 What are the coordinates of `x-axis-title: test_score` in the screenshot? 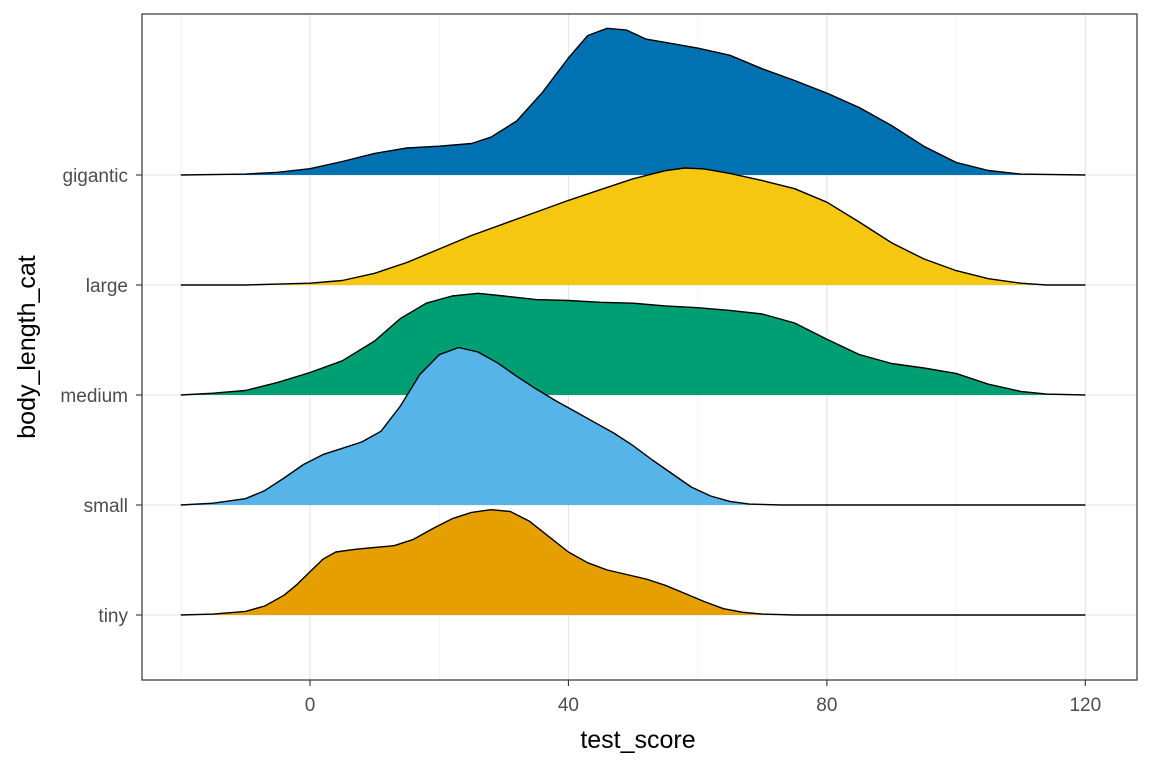 It's located at (637, 740).